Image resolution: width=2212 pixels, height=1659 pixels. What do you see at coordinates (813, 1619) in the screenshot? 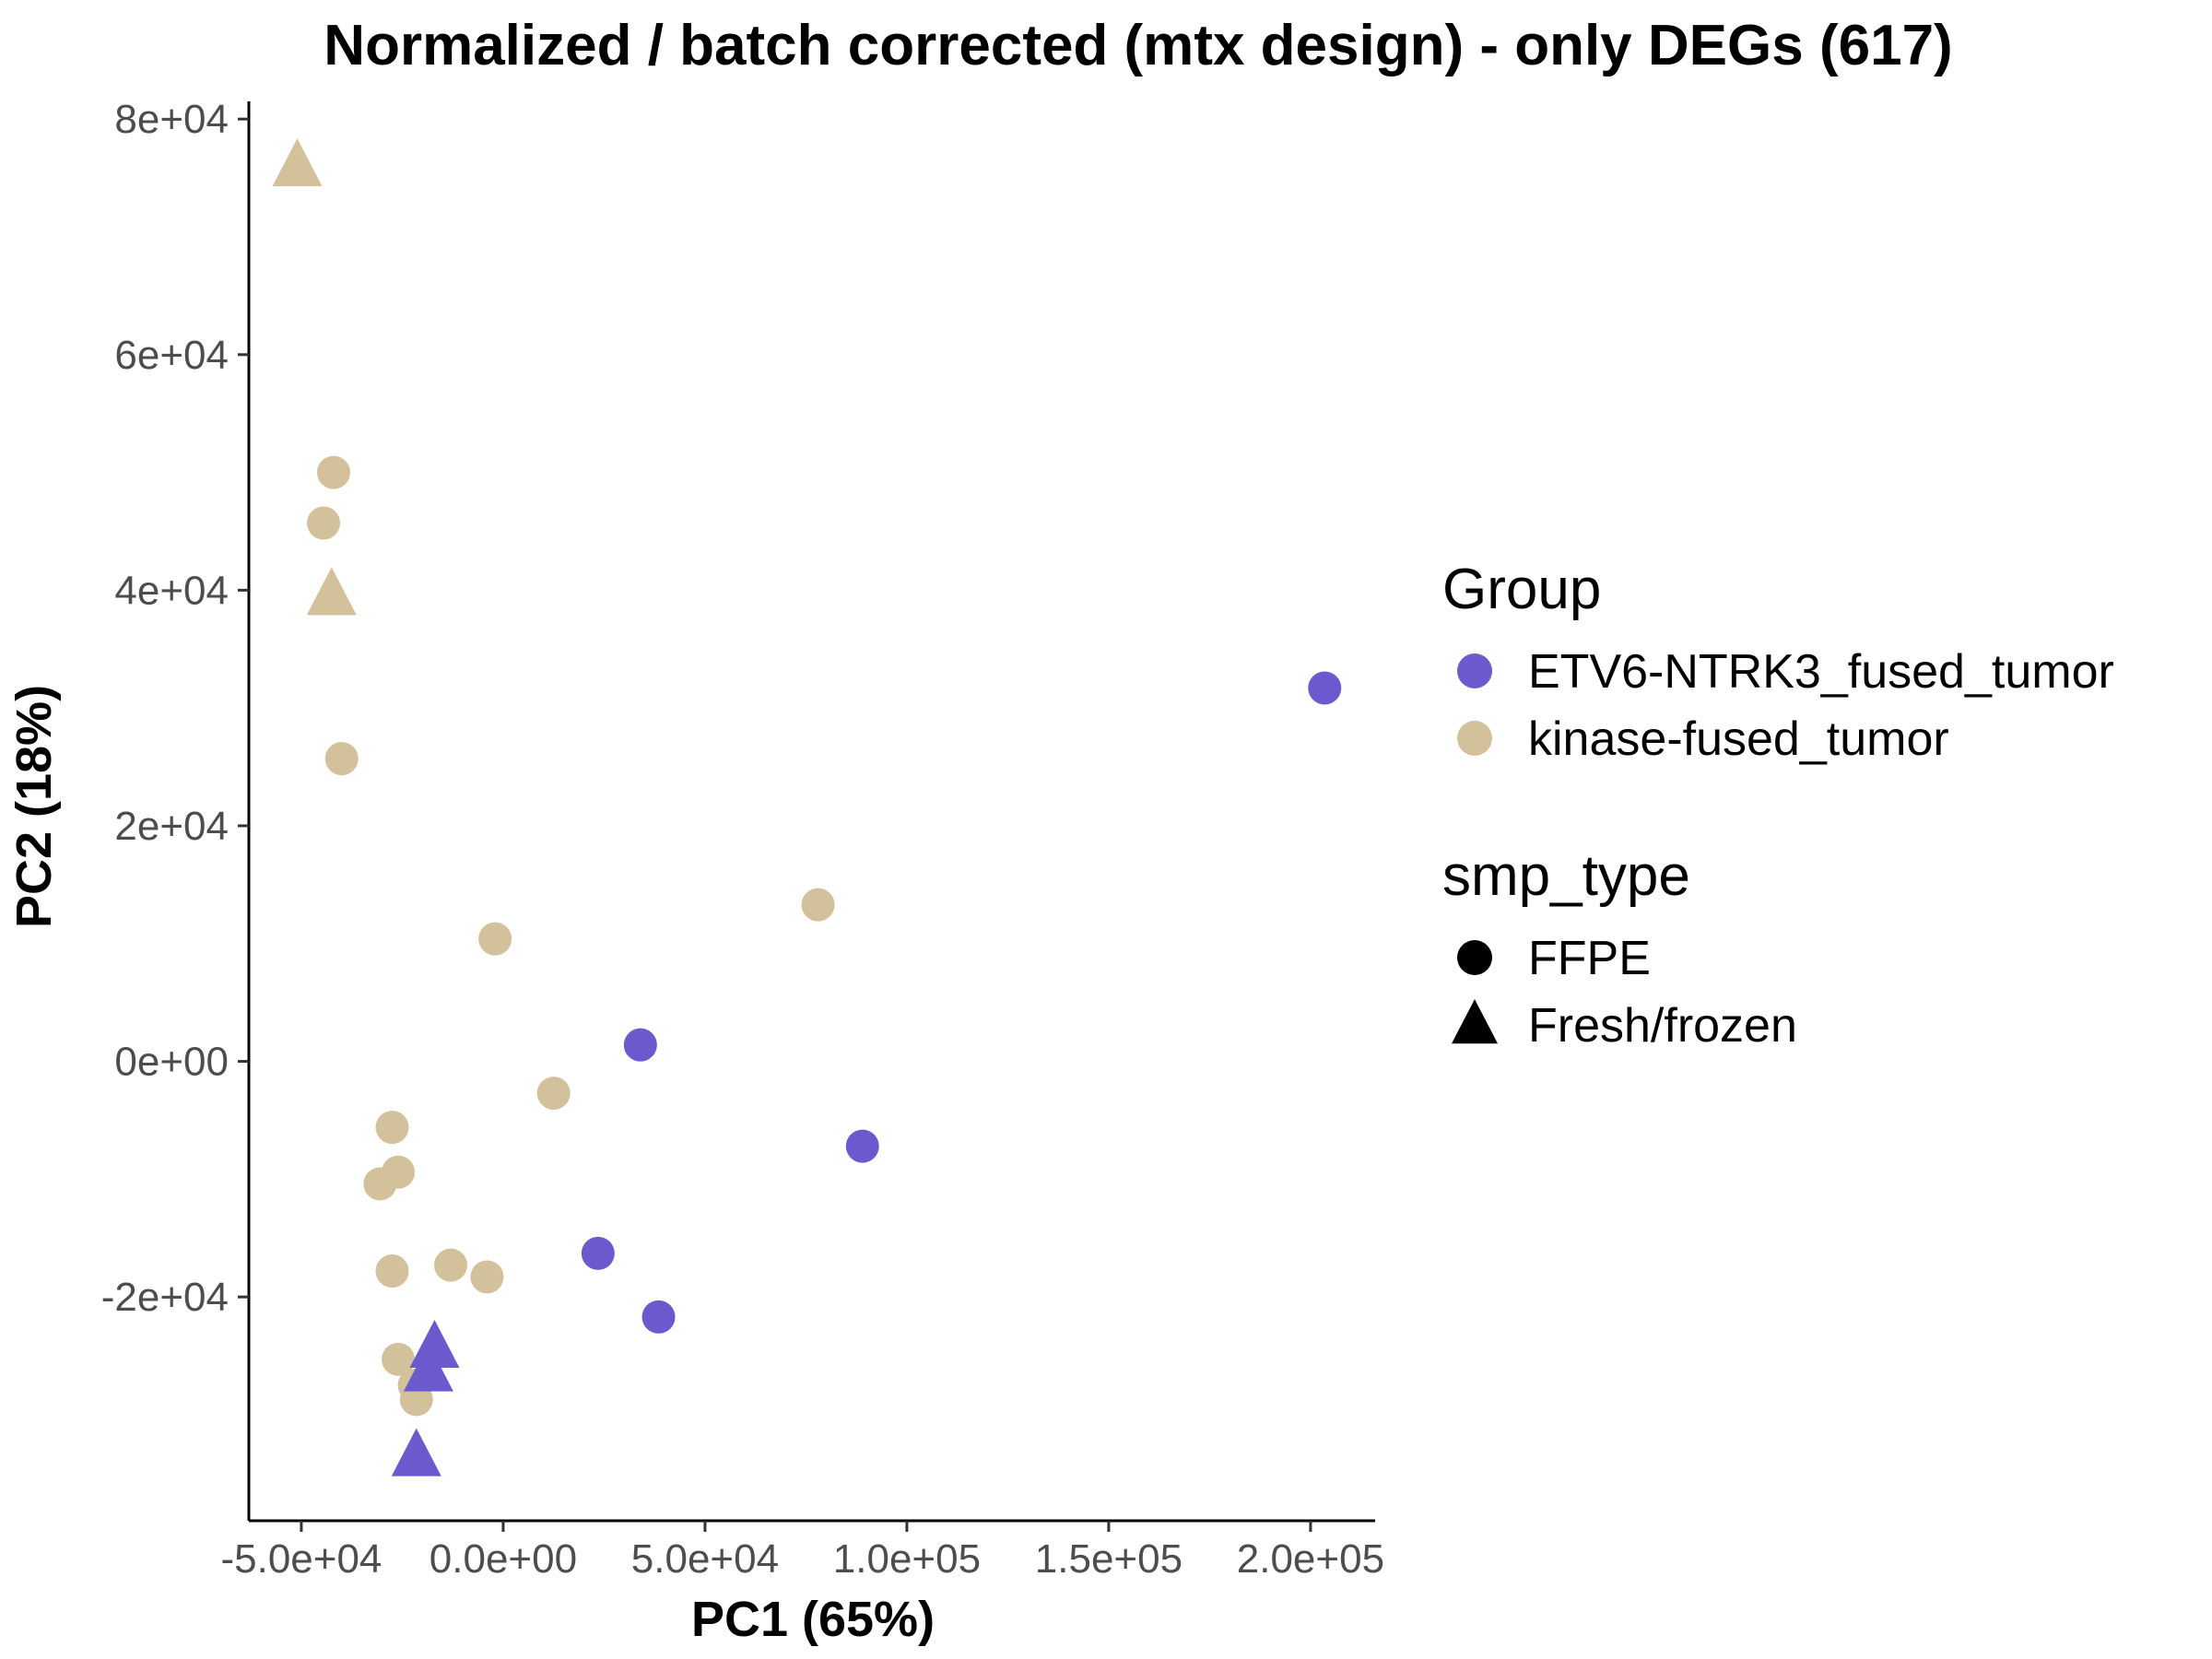
I see `x-axis-title: PC1 (65%)` at bounding box center [813, 1619].